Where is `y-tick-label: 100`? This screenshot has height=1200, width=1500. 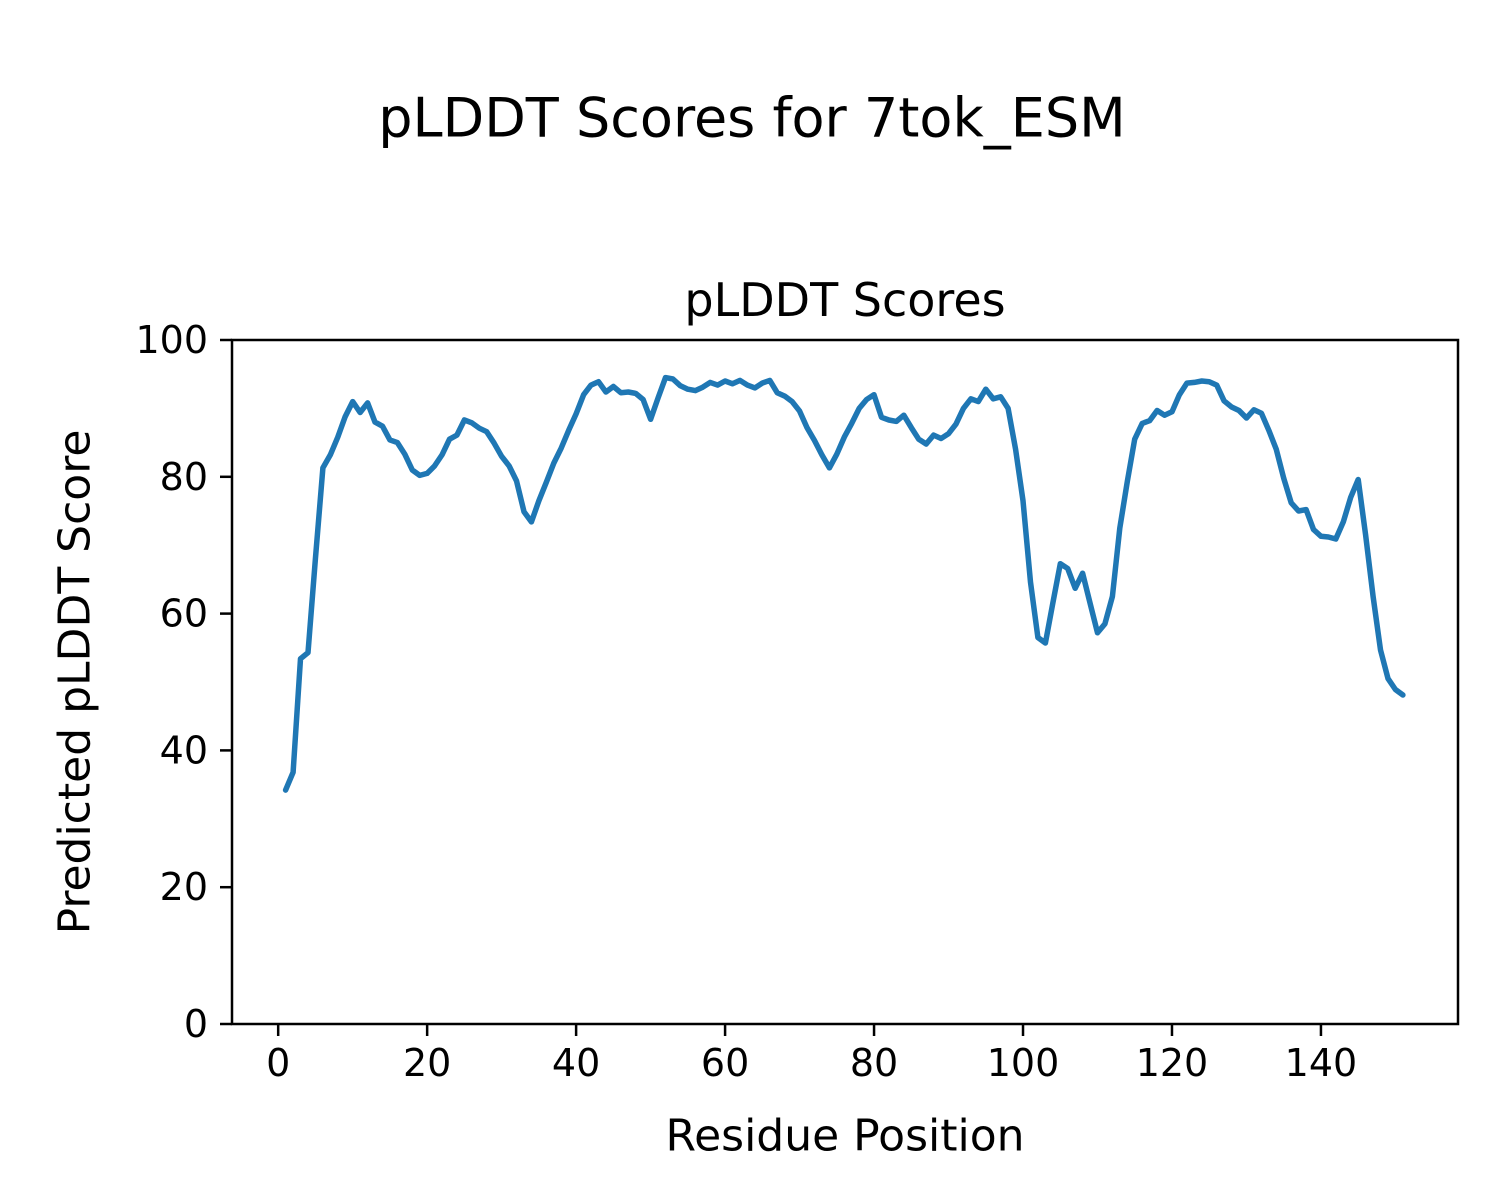
y-tick-label: 100 is located at coordinates (171, 340).